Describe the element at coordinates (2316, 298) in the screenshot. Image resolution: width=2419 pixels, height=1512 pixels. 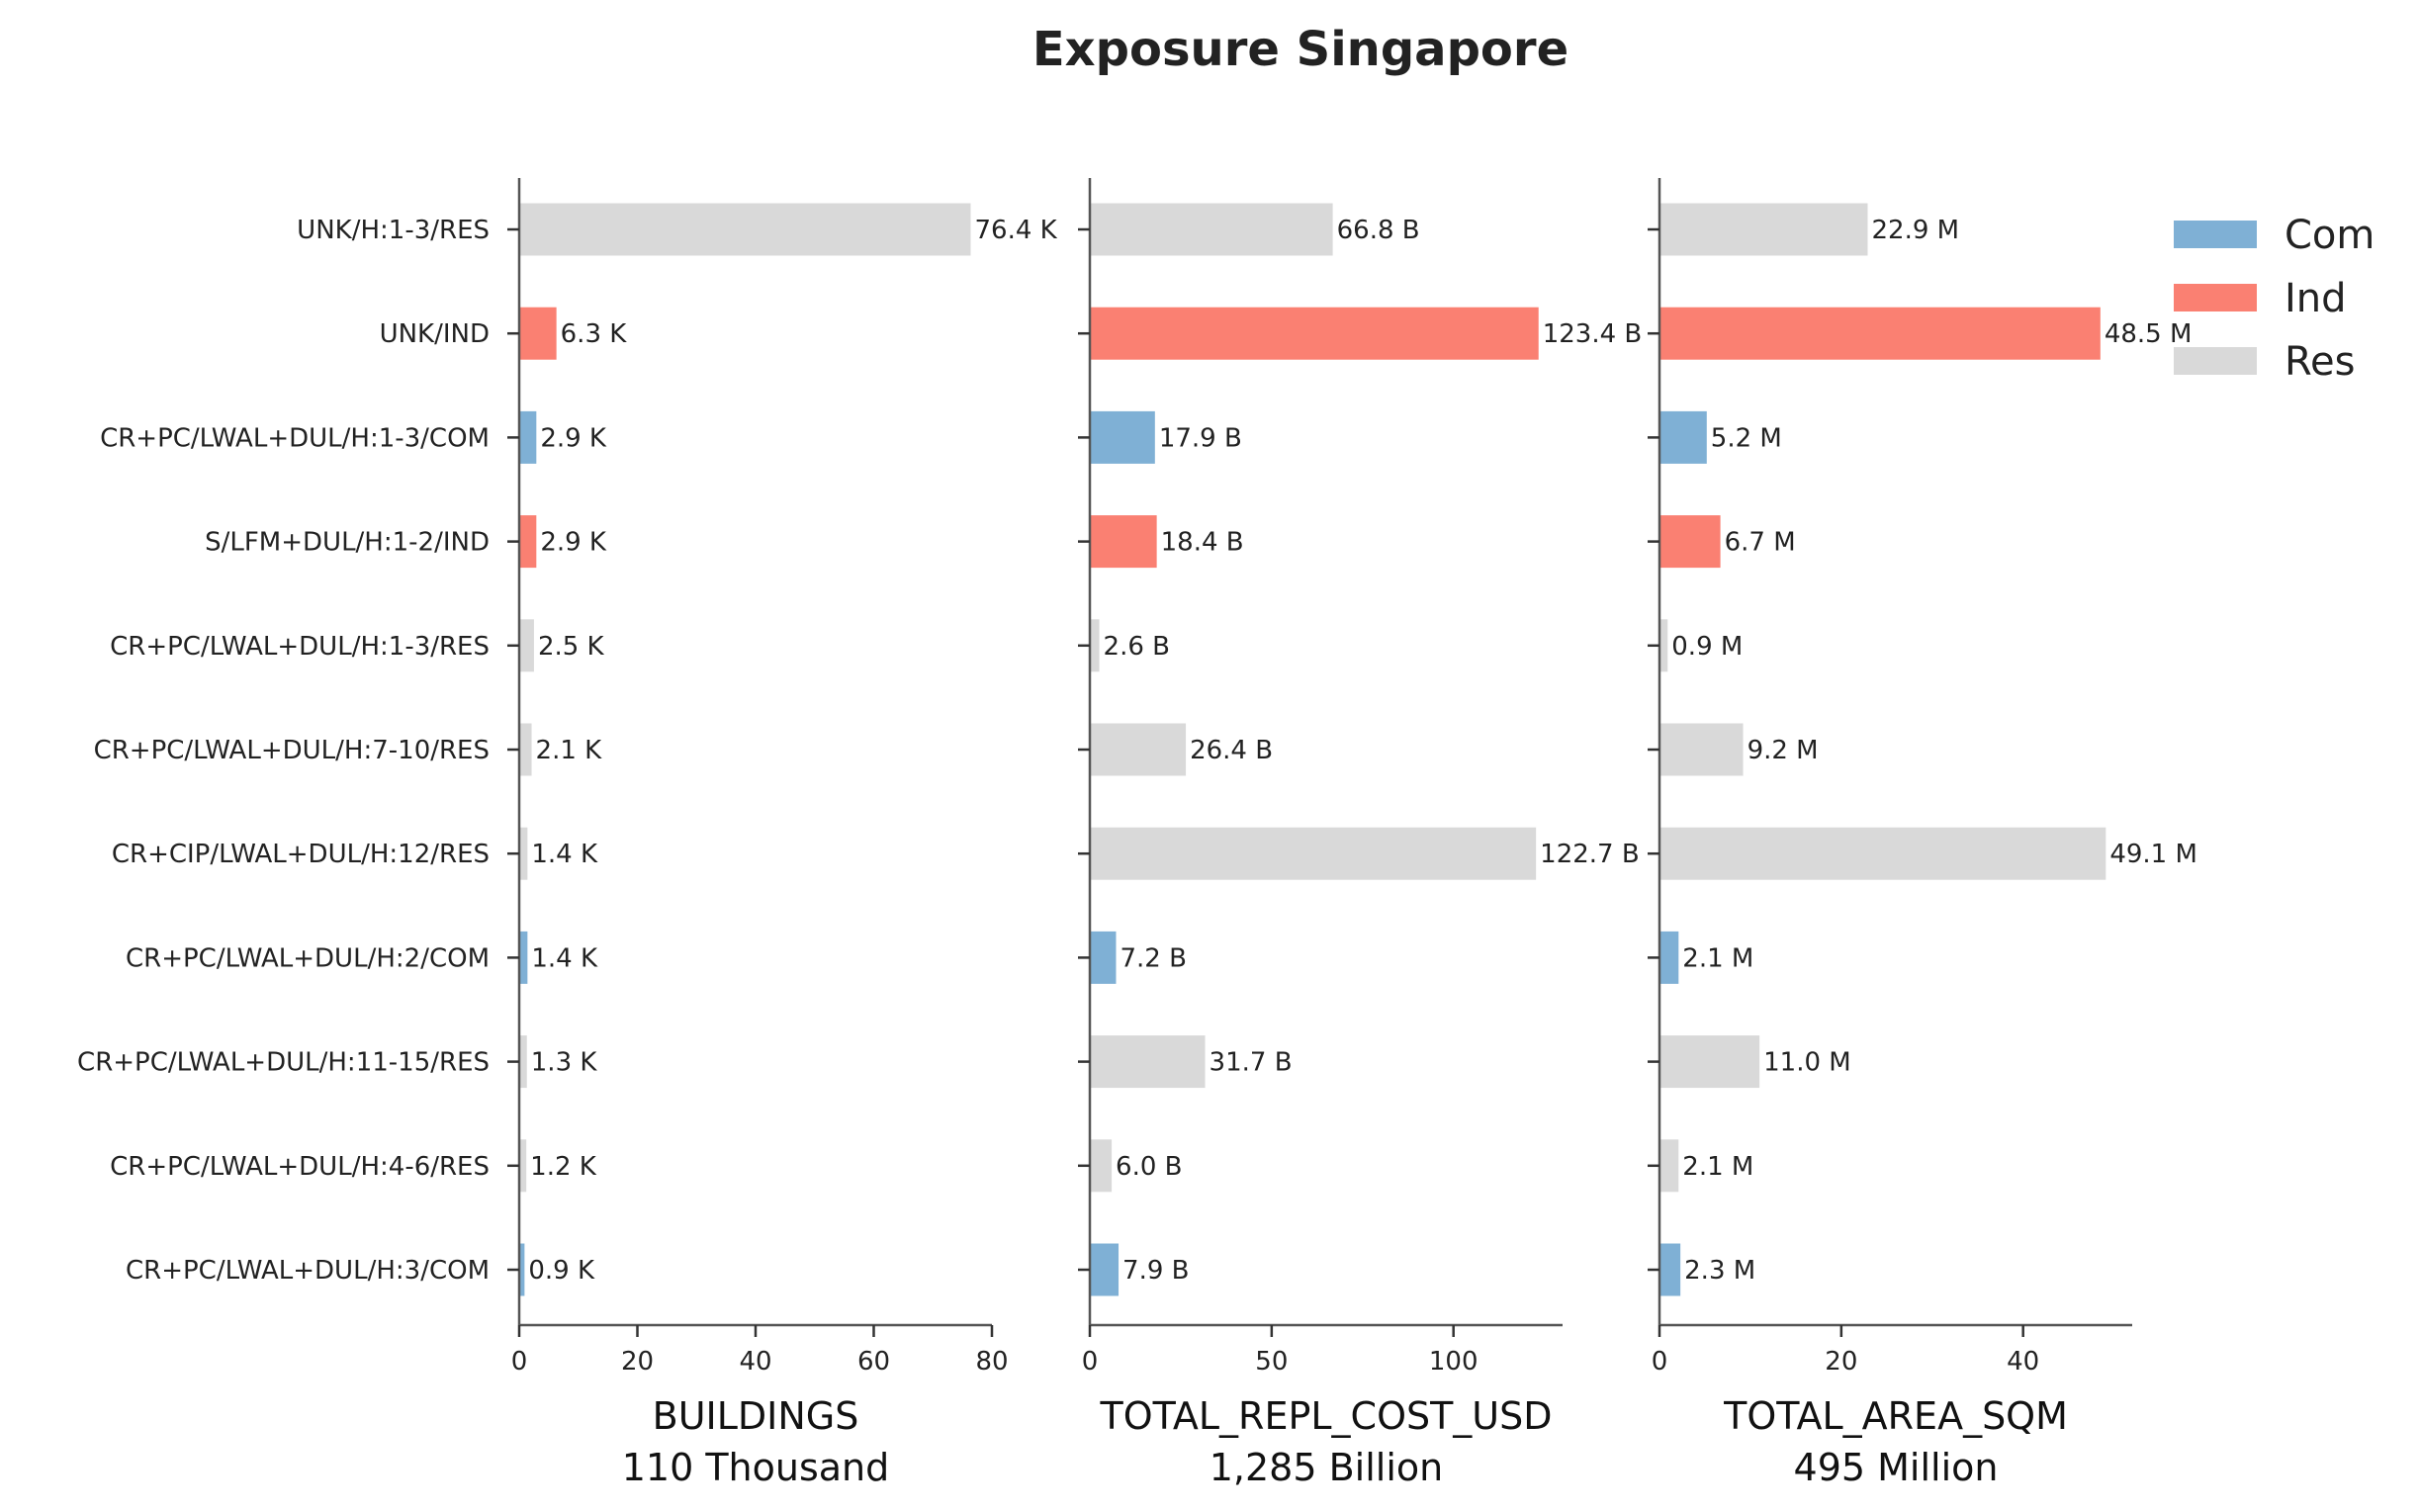
I see `legend-label: Ind` at that location.